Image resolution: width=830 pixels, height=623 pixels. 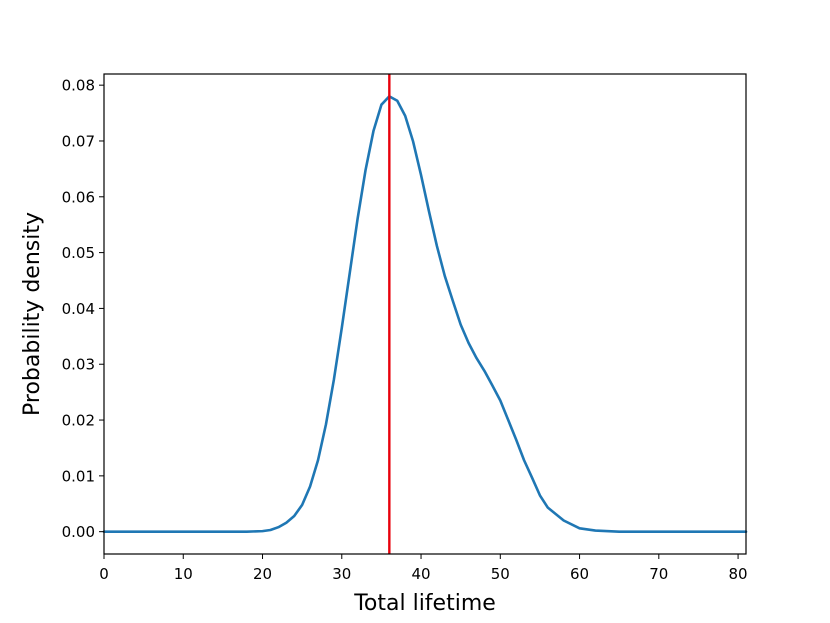 I want to click on y-tick-label: 0.05, so click(x=78, y=253).